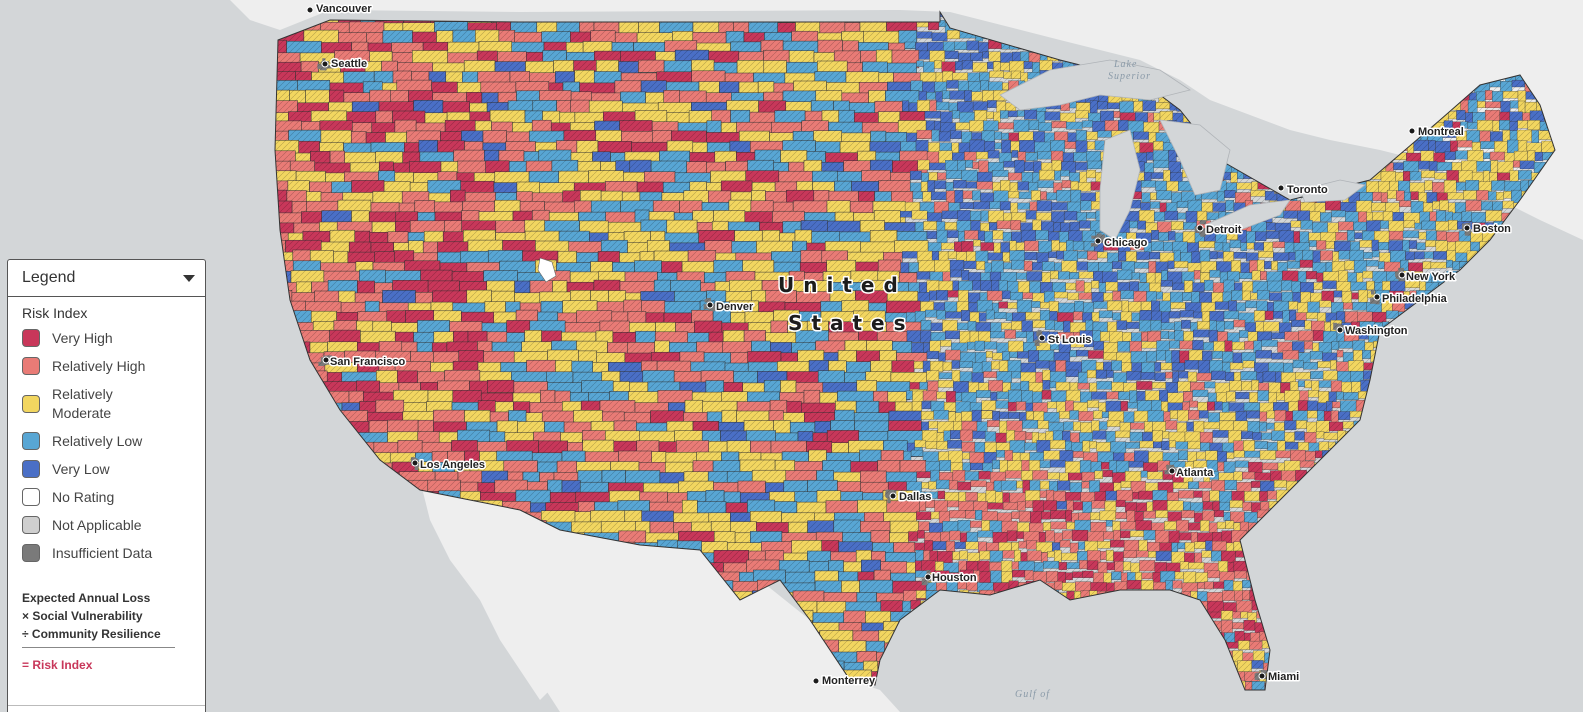  What do you see at coordinates (81, 469) in the screenshot?
I see `legend-label-very-low: Very Low` at bounding box center [81, 469].